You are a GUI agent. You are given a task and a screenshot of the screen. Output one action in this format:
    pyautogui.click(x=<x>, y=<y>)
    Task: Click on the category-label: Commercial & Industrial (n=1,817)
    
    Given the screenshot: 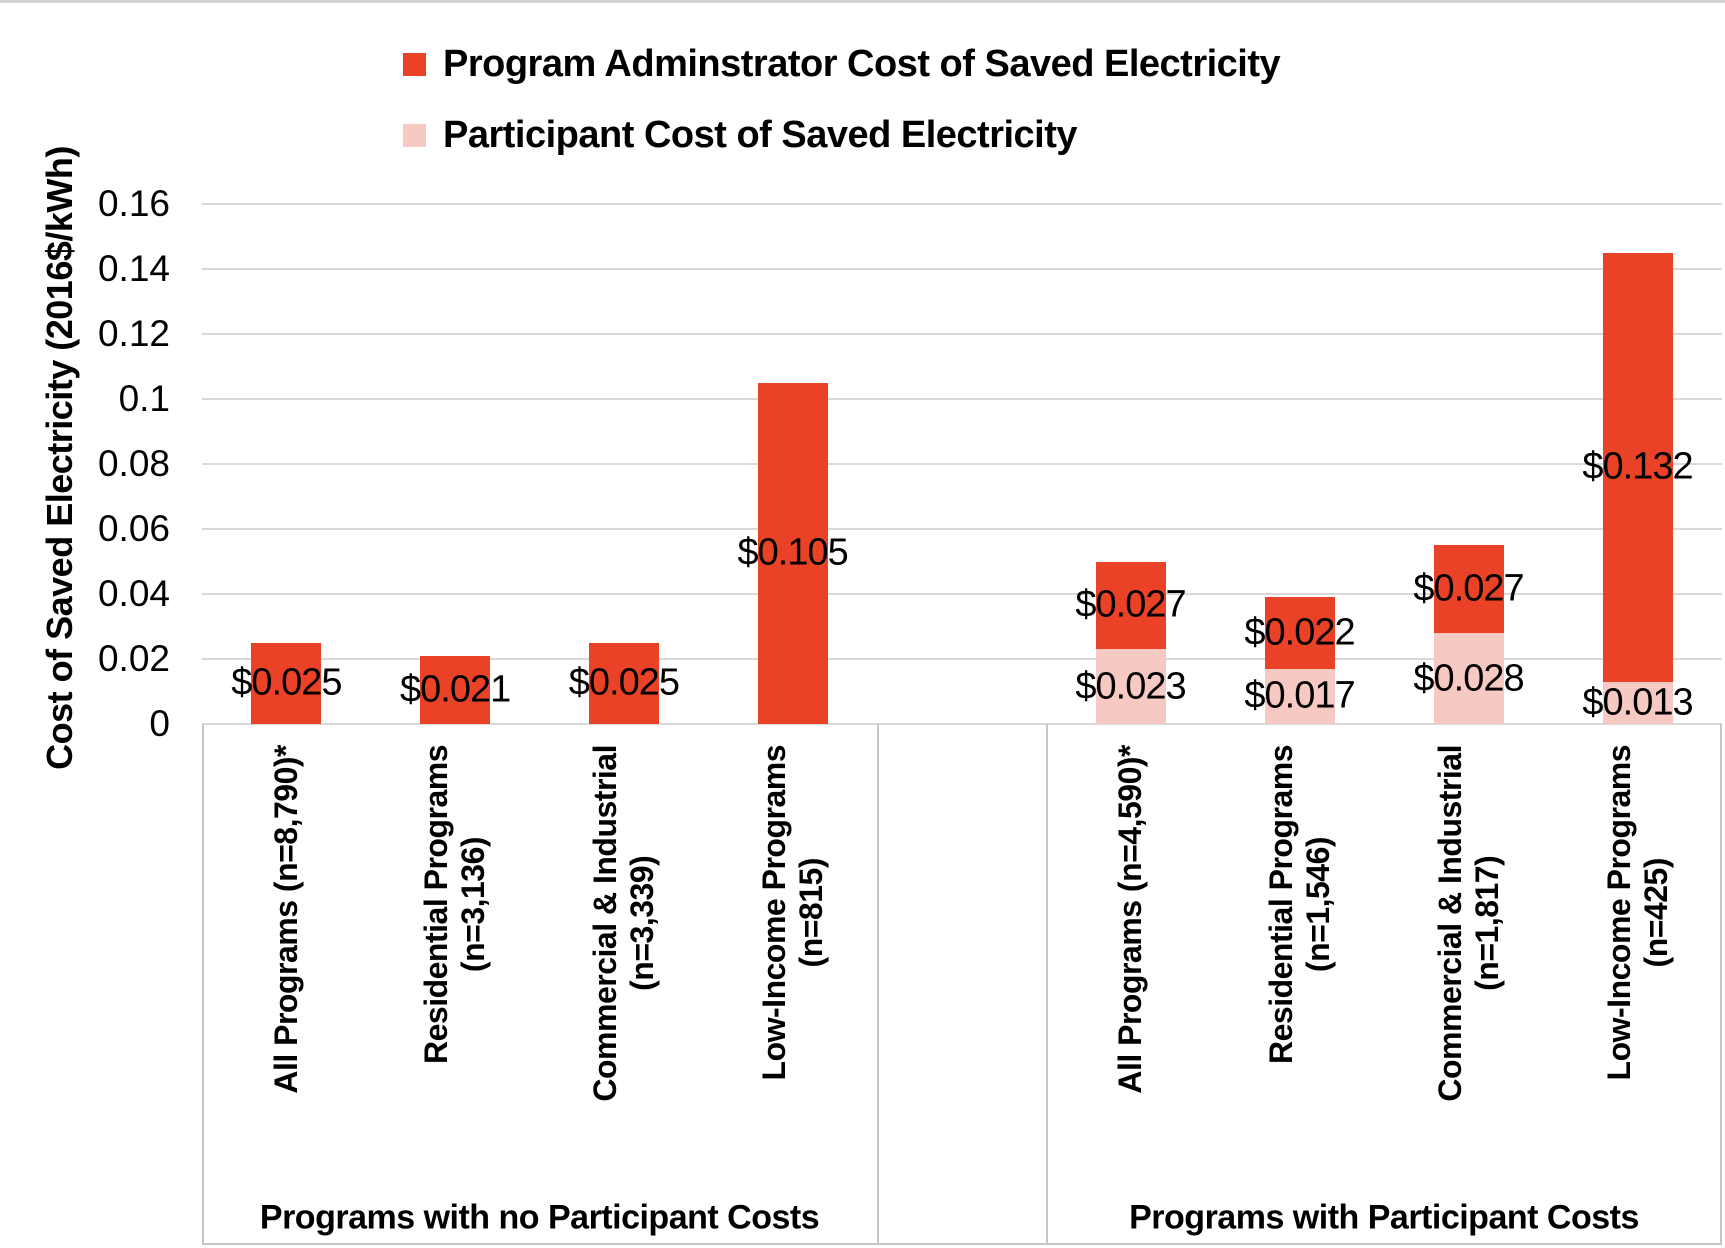 What is the action you would take?
    pyautogui.click(x=1468, y=923)
    